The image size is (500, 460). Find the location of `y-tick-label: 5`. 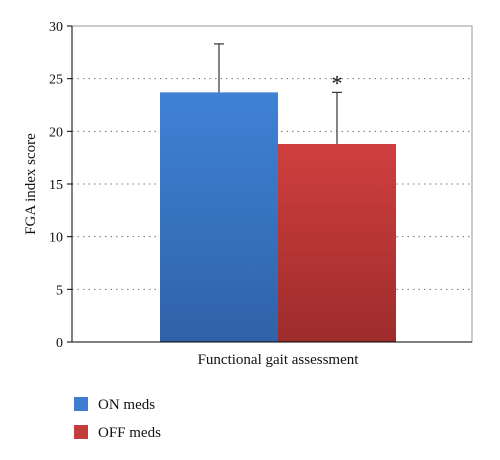

y-tick-label: 5 is located at coordinates (59, 290).